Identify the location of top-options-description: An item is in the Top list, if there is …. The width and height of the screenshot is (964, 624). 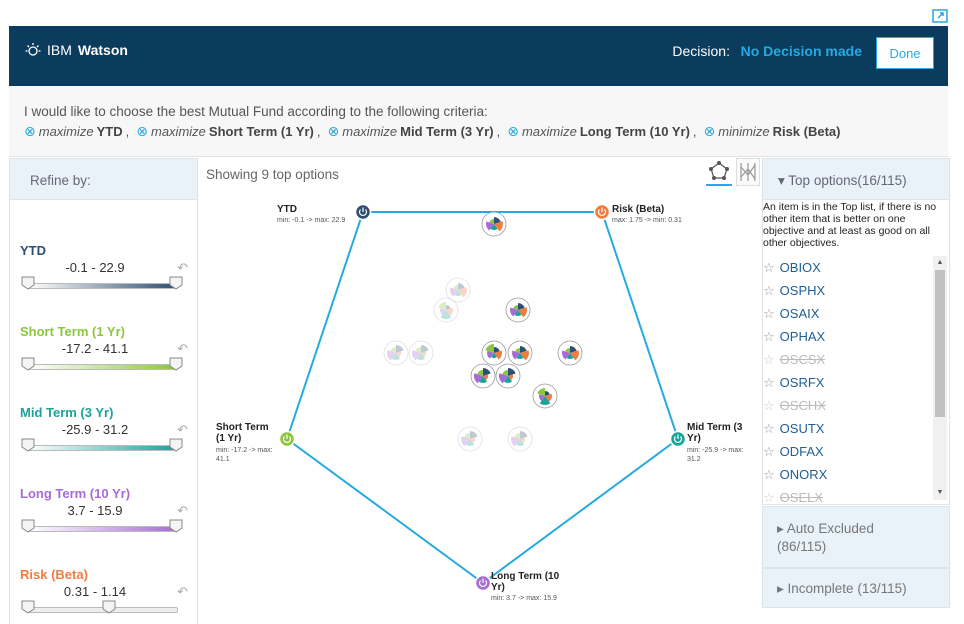
(850, 225).